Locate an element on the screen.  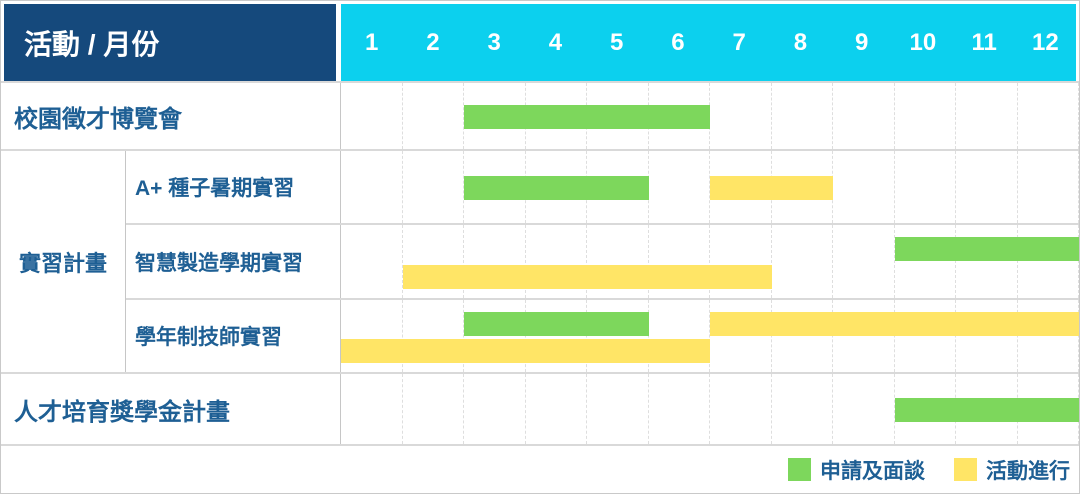
month-header-6: 6 is located at coordinates (678, 42).